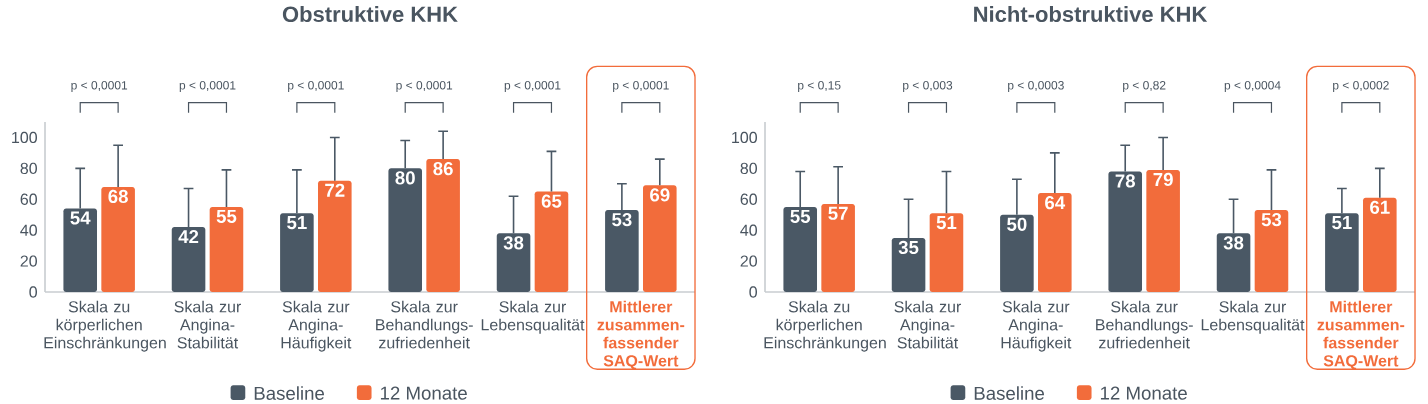 Image resolution: width=1428 pixels, height=404 pixels. Describe the element at coordinates (928, 86) in the screenshot. I see `text: p < 0,003` at that location.